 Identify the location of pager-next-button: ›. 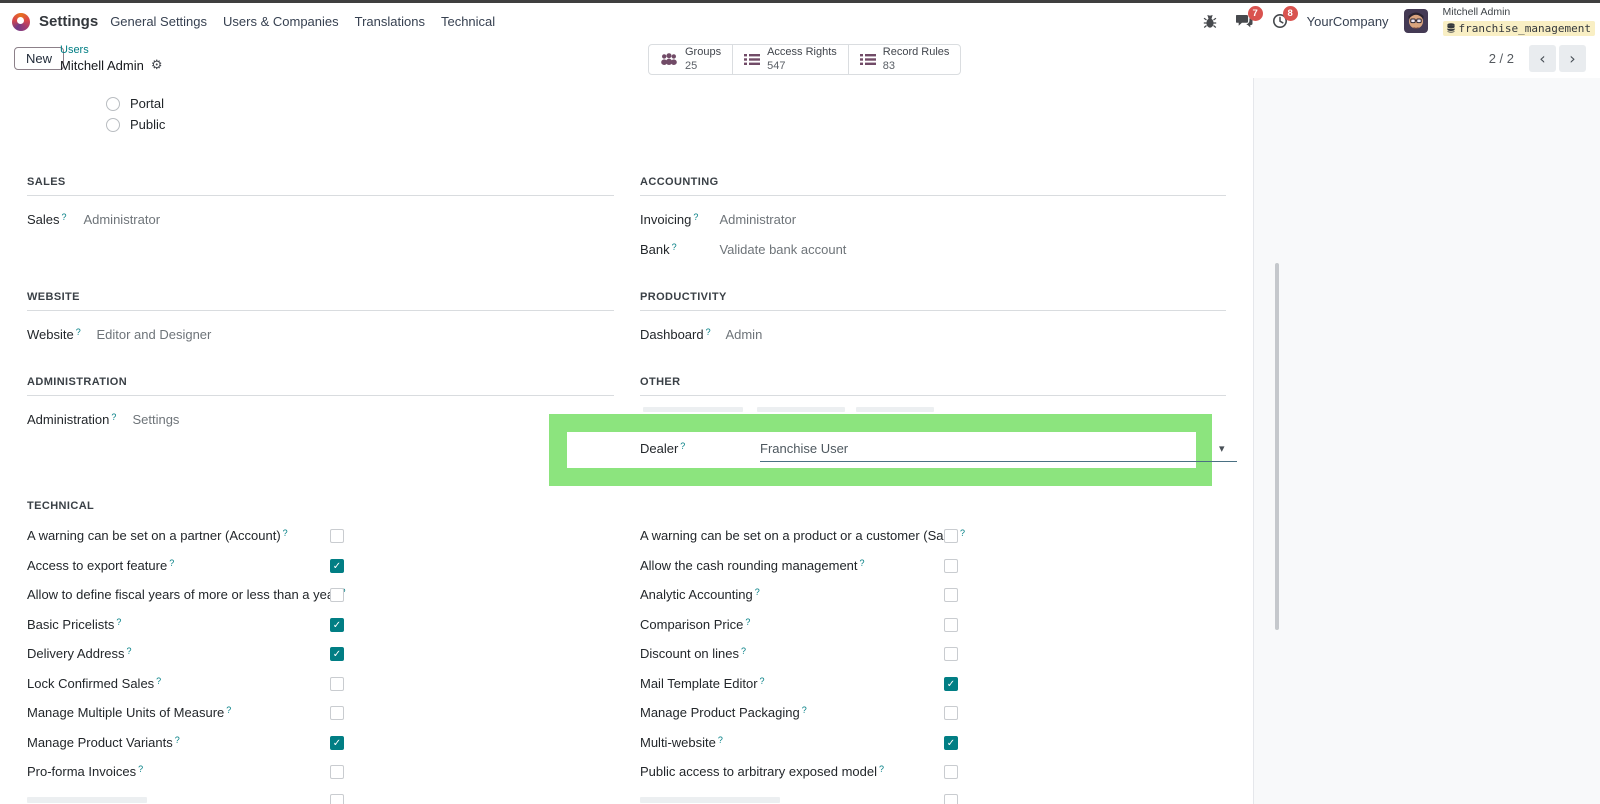
(1572, 58).